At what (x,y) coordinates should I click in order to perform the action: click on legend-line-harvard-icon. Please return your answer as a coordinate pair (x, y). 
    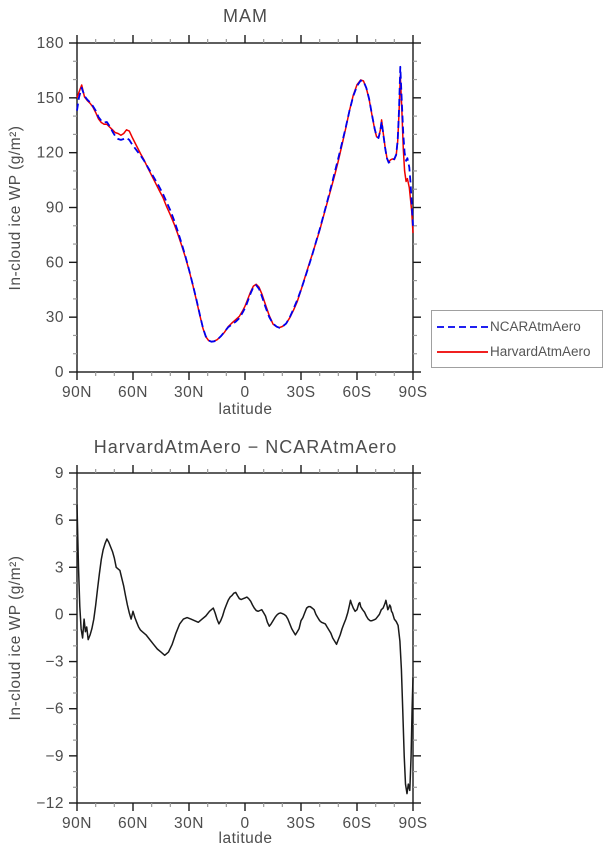
    Looking at the image, I should click on (462, 351).